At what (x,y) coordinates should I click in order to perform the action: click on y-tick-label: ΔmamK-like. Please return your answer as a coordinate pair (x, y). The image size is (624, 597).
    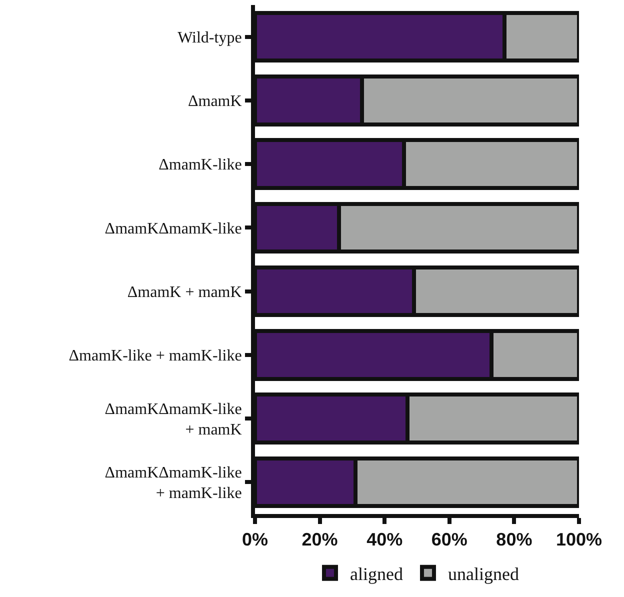
    Looking at the image, I should click on (200, 165).